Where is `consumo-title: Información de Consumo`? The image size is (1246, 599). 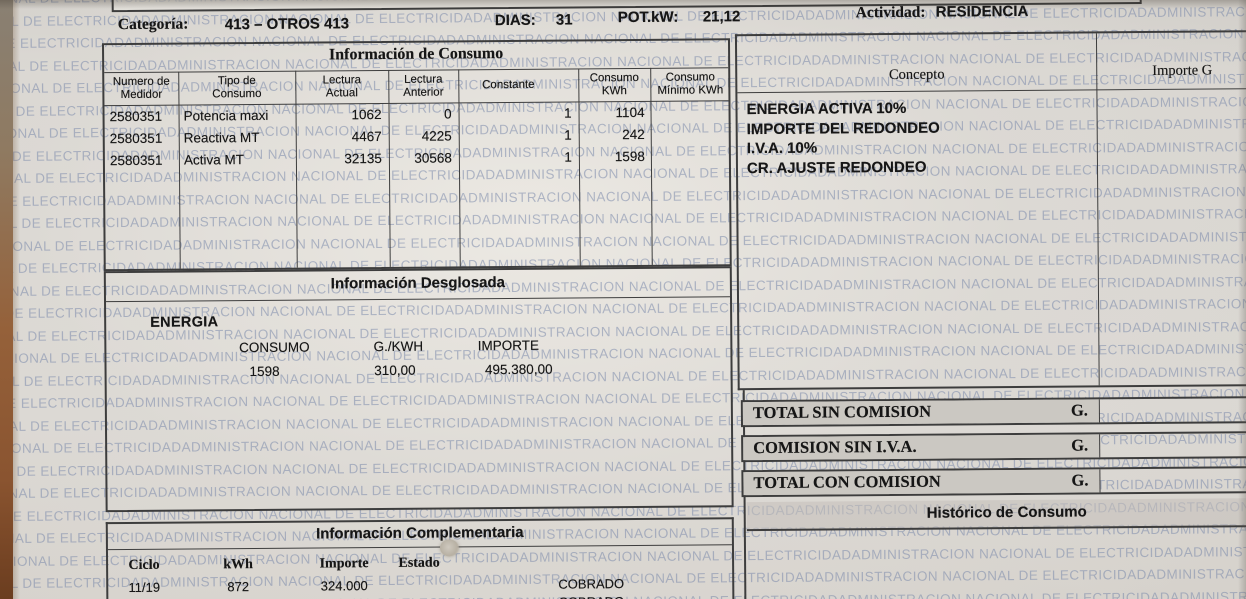
consumo-title: Información de Consumo is located at coordinates (416, 54).